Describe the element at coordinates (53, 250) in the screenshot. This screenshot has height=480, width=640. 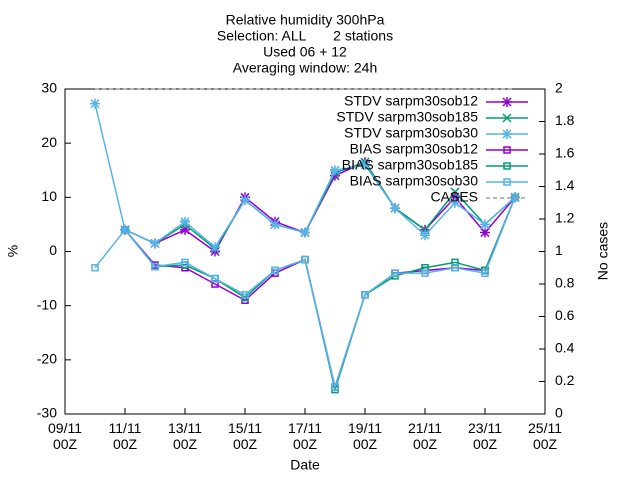
I see `y-tick-label: 0` at that location.